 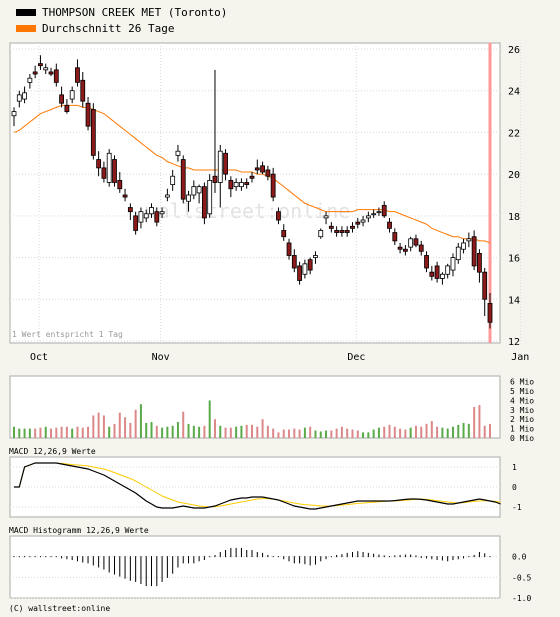 I want to click on volume-axis-label: 0 Mio, so click(x=522, y=438).